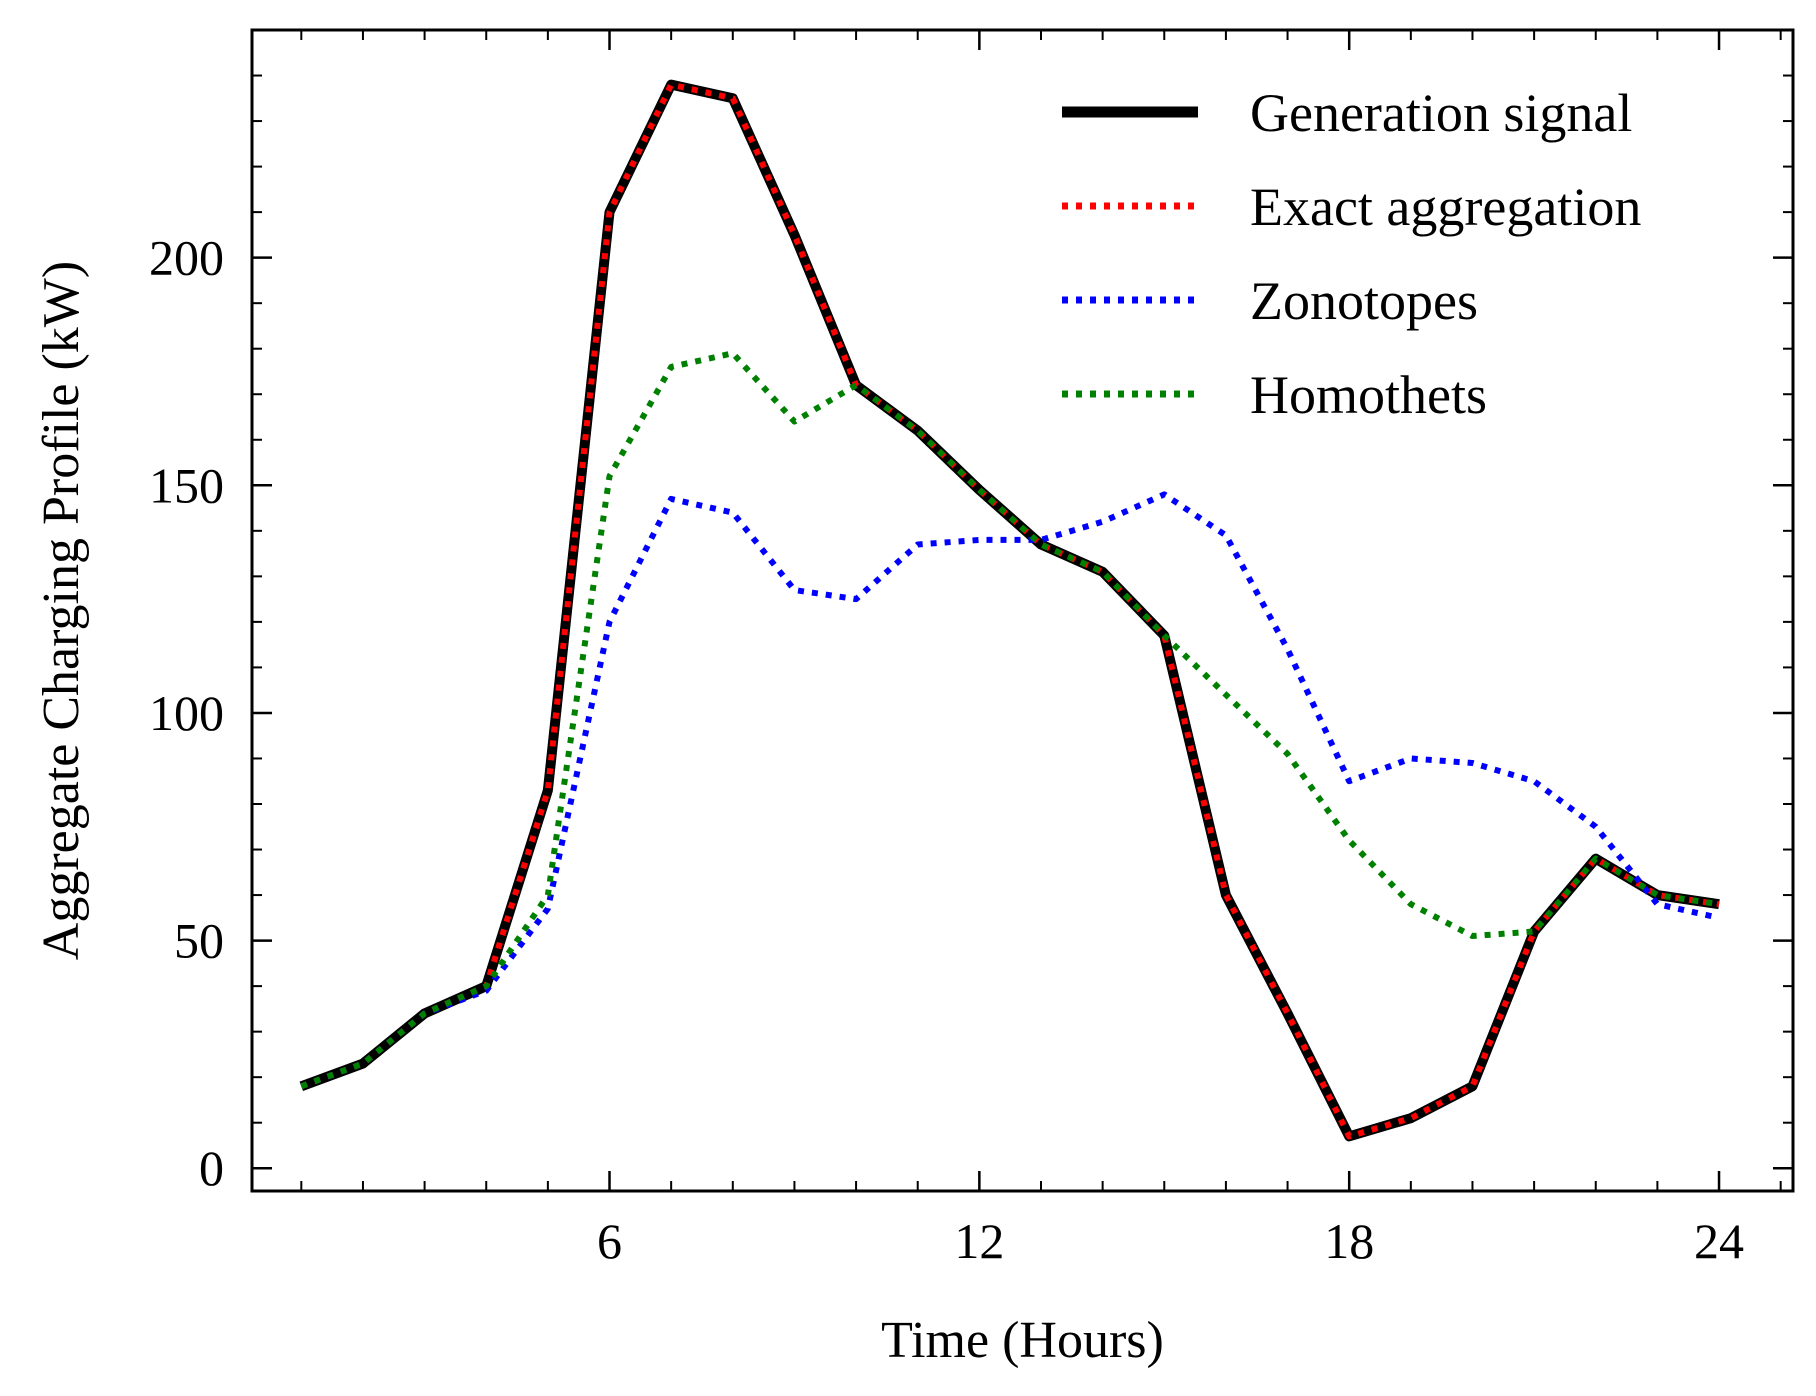 The image size is (1816, 1396). Describe the element at coordinates (1445, 207) in the screenshot. I see `legend-label-exact-aggregation: Exact aggregation` at that location.